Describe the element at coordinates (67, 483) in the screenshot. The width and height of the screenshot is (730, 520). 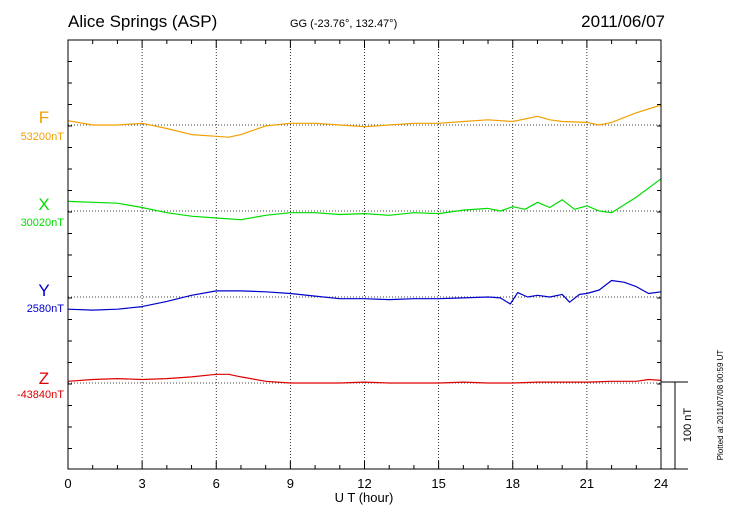
I see `x-tick-label-0: 0` at that location.